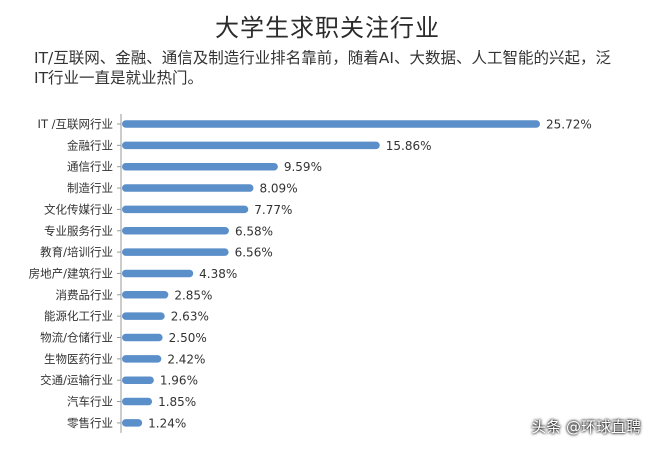  Describe the element at coordinates (90, 167) in the screenshot. I see `category-label: 通信行业` at that location.